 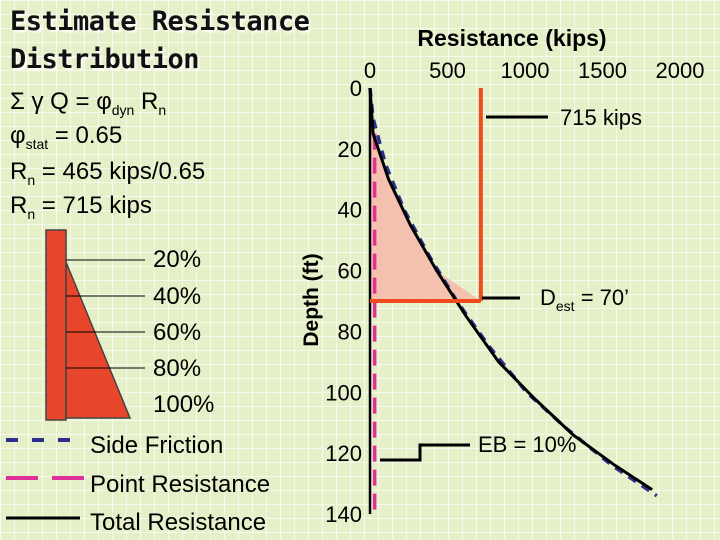 What do you see at coordinates (177, 368) in the screenshot?
I see `percent-label-80: 80%` at bounding box center [177, 368].